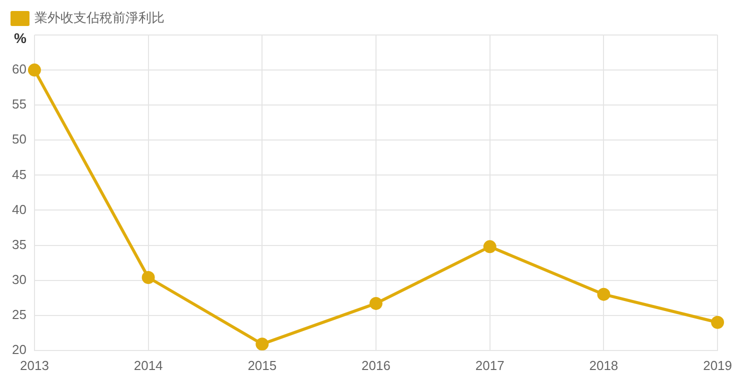 The image size is (740, 384). What do you see at coordinates (148, 365) in the screenshot?
I see `x-tick-label: 2014` at bounding box center [148, 365].